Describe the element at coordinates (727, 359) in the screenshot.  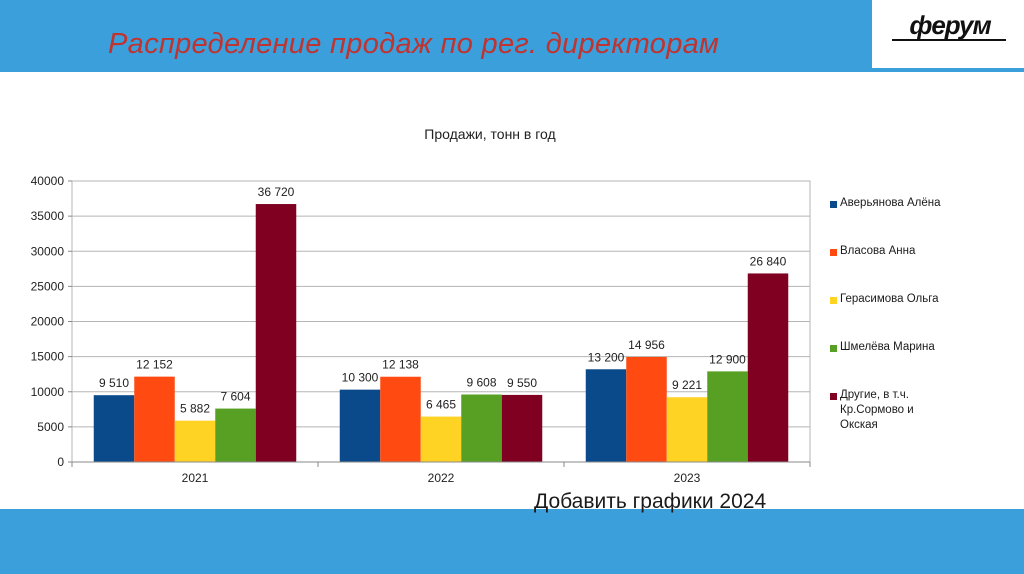
I see `data-label: 12 900` at that location.